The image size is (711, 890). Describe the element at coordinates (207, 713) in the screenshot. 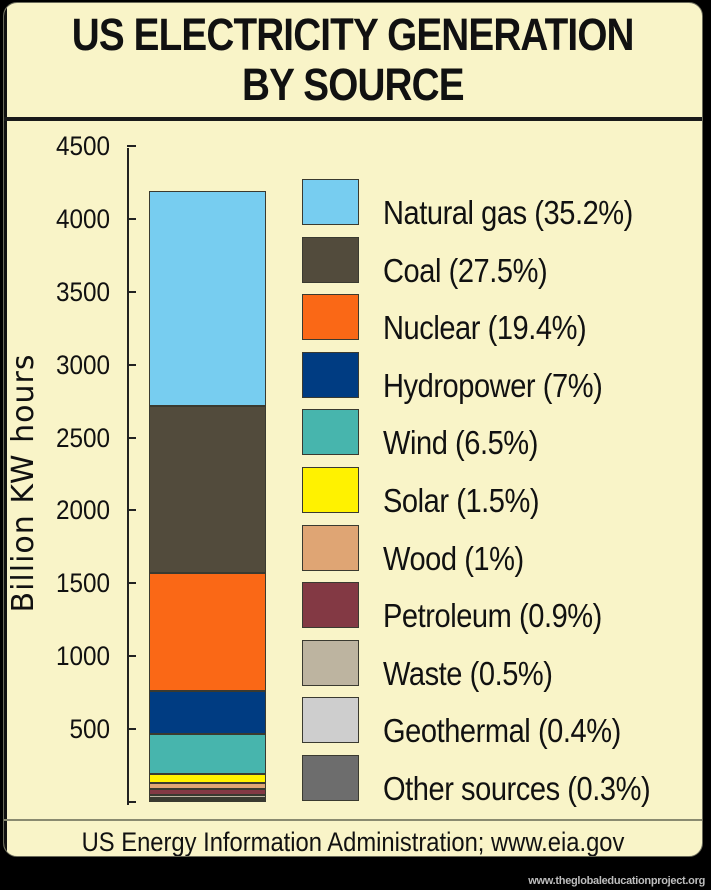

I see `bar-segment-hydropower` at that location.